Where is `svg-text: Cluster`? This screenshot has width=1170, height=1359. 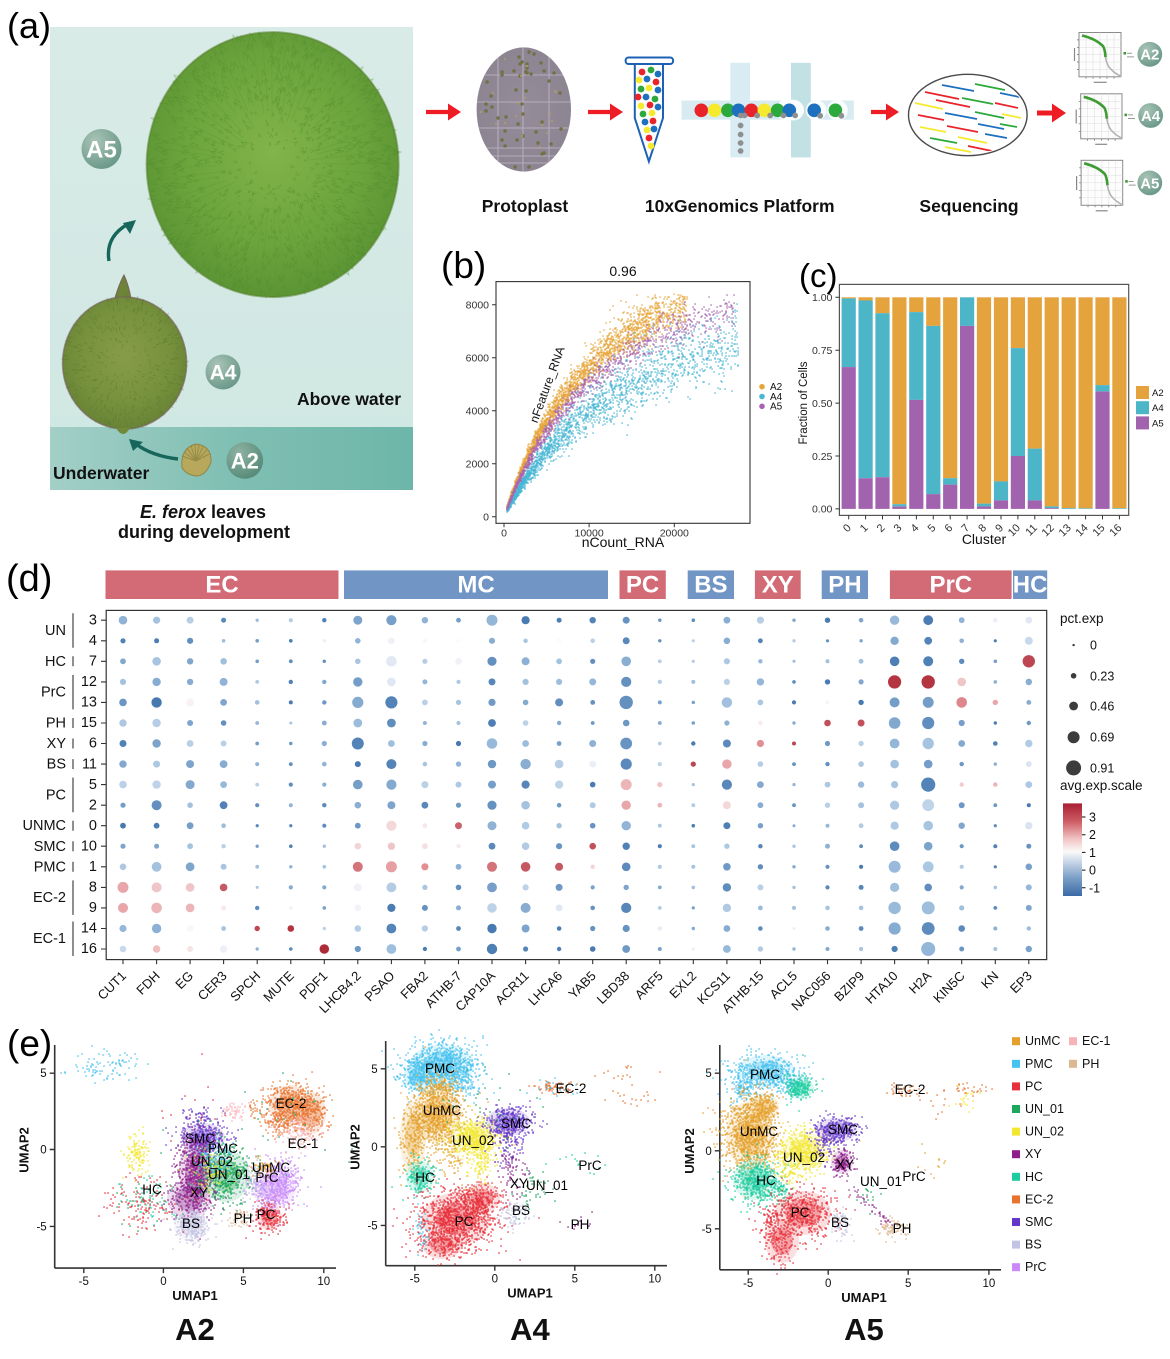
svg-text: Cluster is located at coordinates (984, 539).